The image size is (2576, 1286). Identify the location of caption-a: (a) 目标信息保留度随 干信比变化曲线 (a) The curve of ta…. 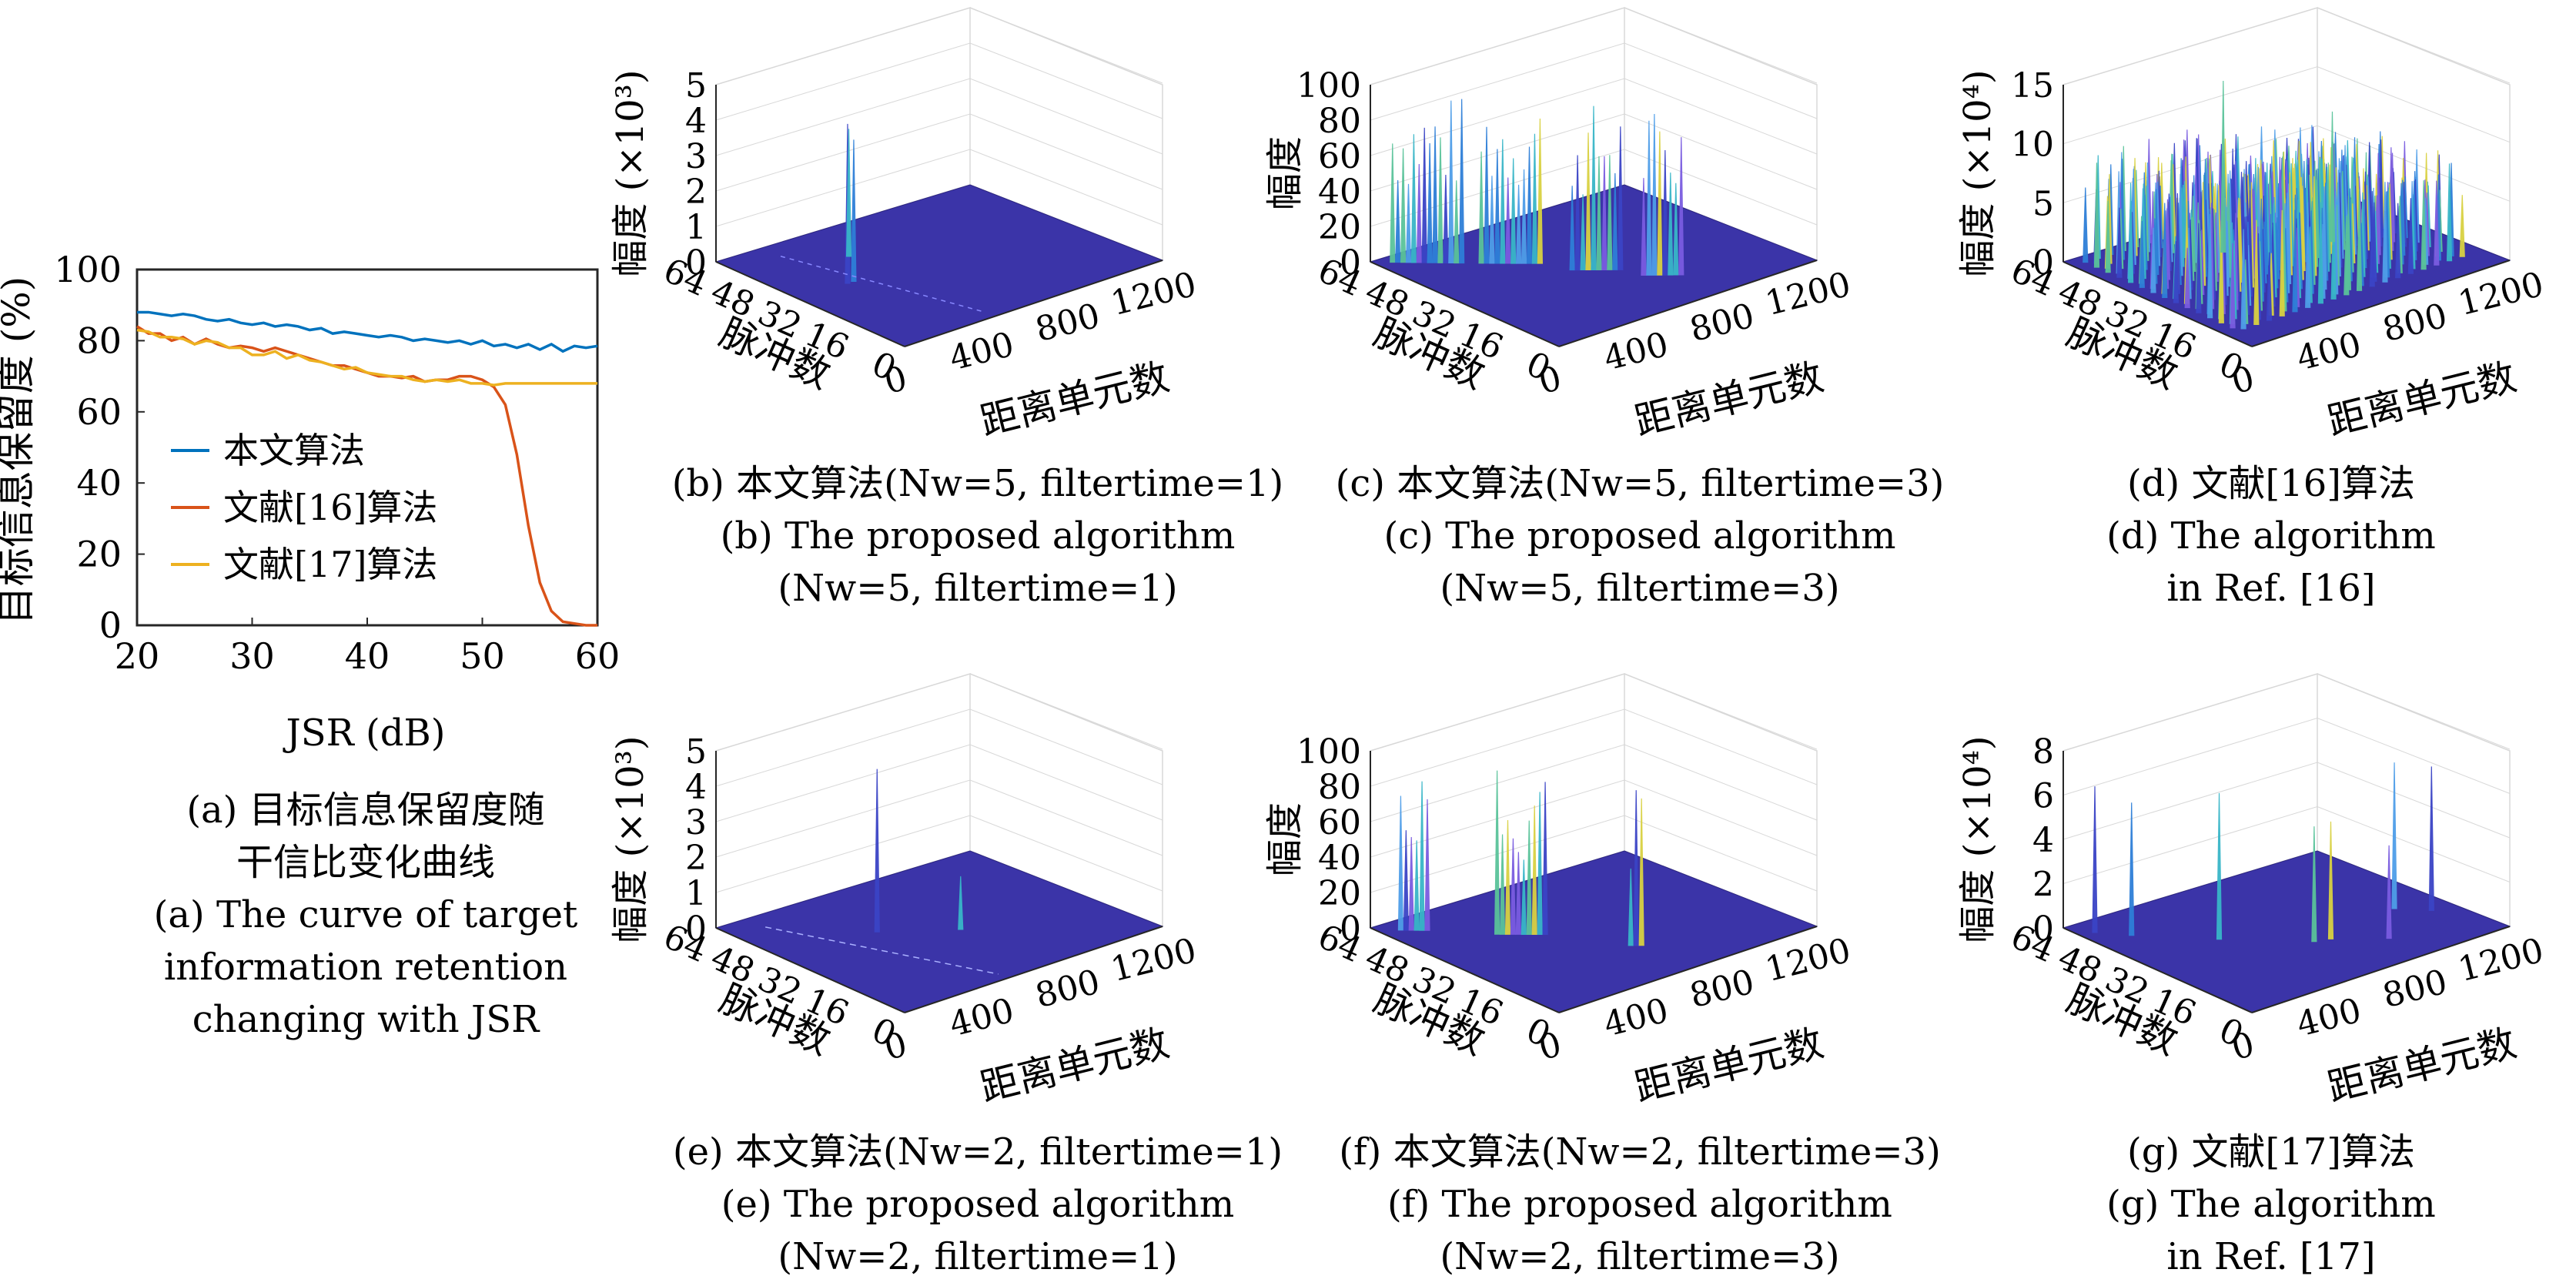
(365, 915).